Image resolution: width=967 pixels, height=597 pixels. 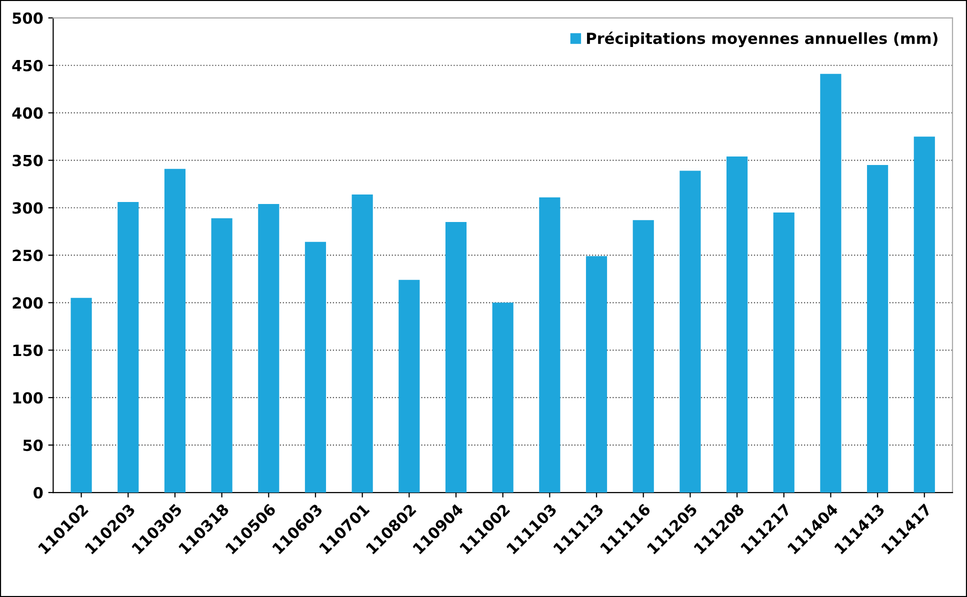 I want to click on y-tick-label: 400, so click(x=27, y=113).